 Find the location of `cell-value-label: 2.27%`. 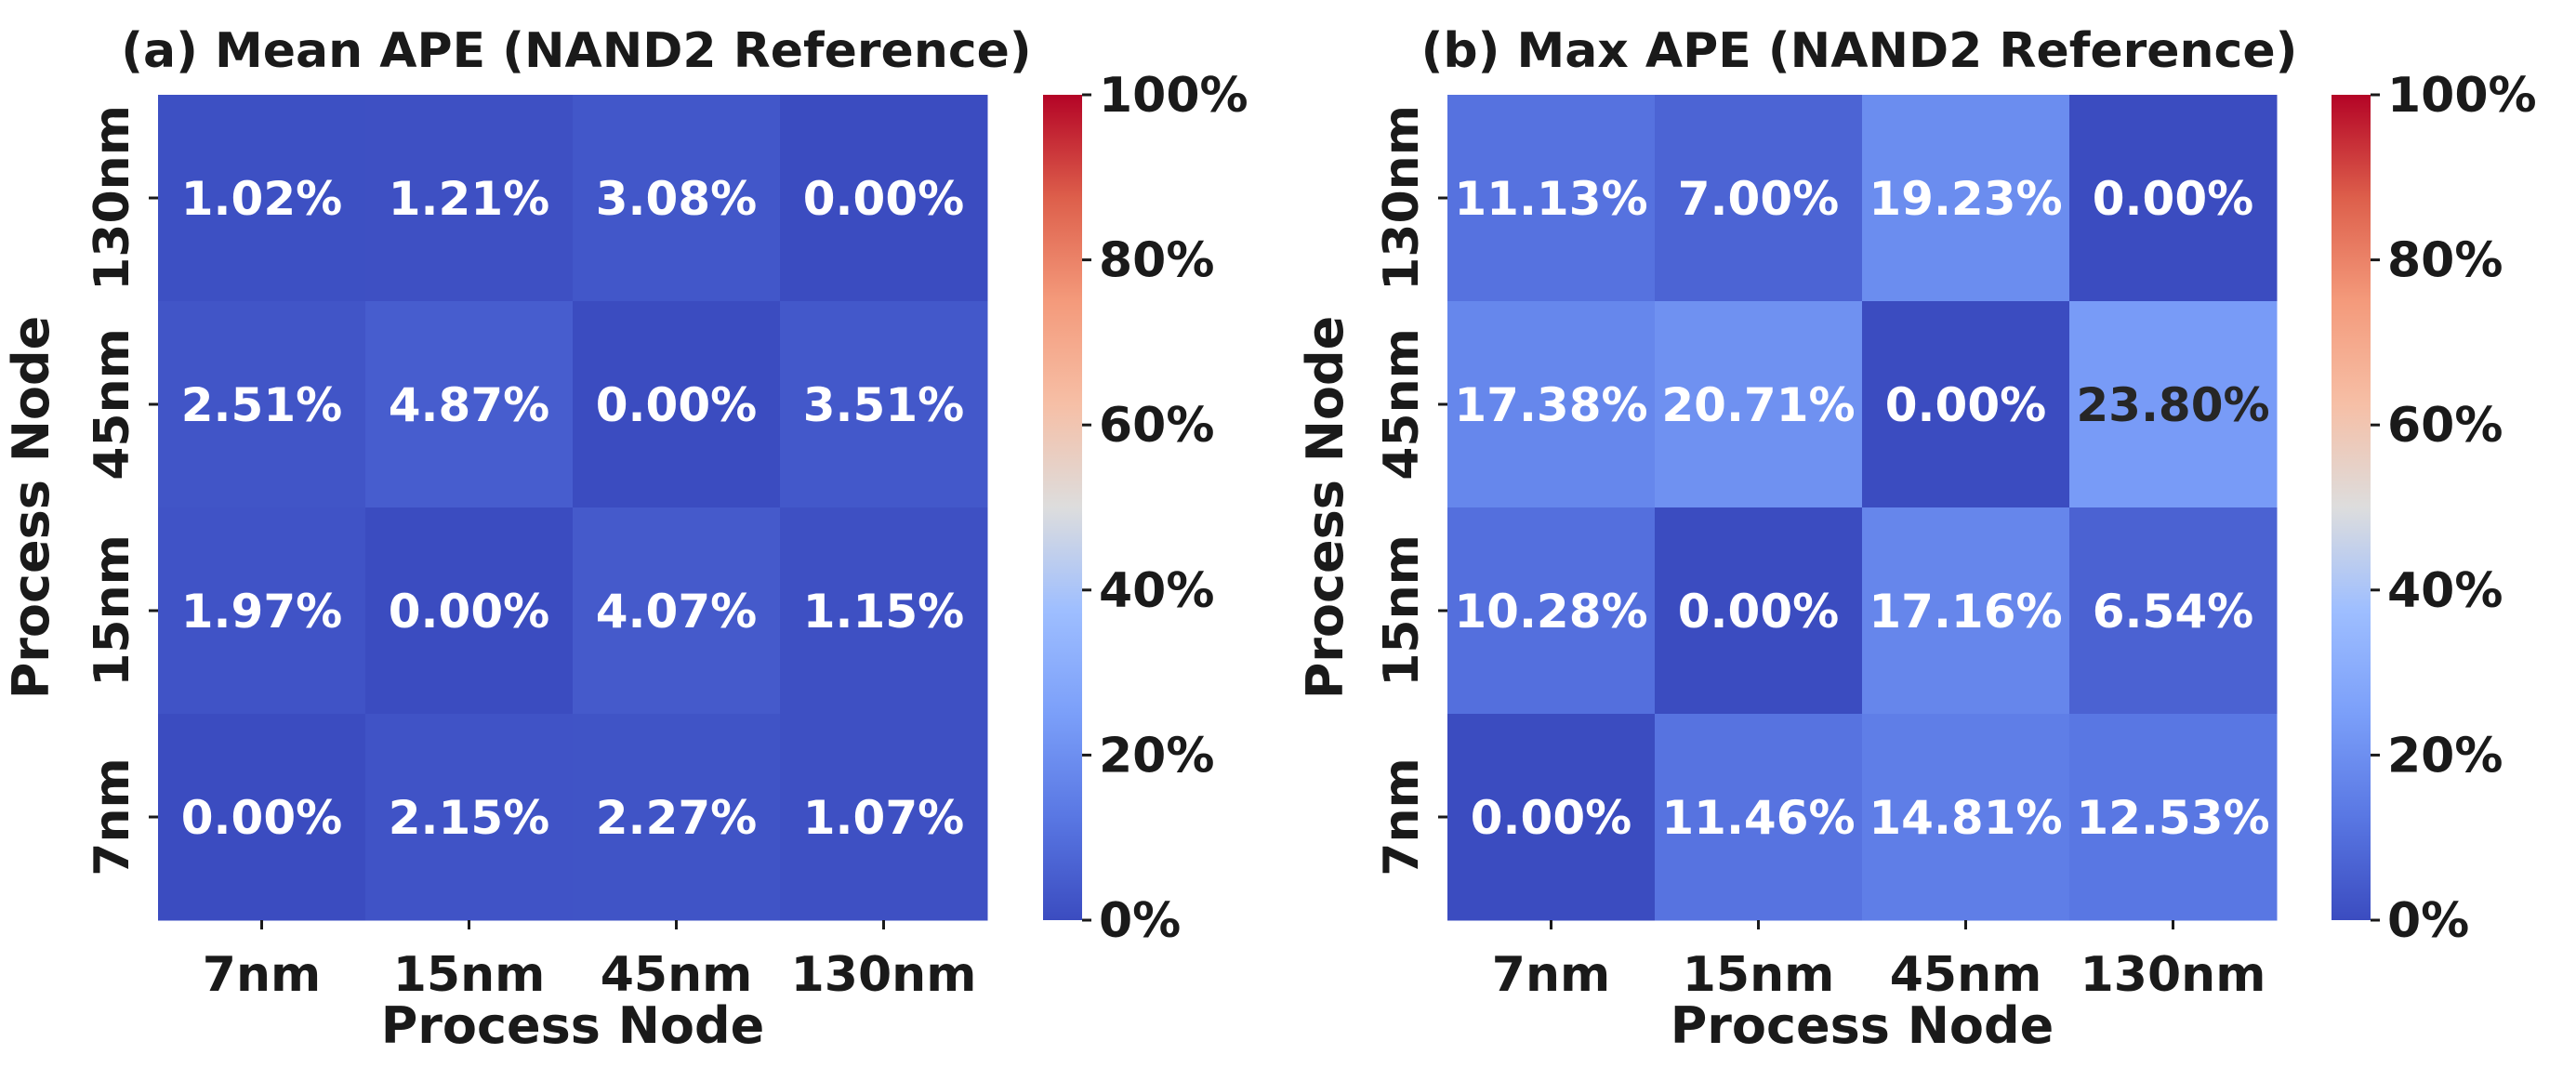

cell-value-label: 2.27% is located at coordinates (676, 818).